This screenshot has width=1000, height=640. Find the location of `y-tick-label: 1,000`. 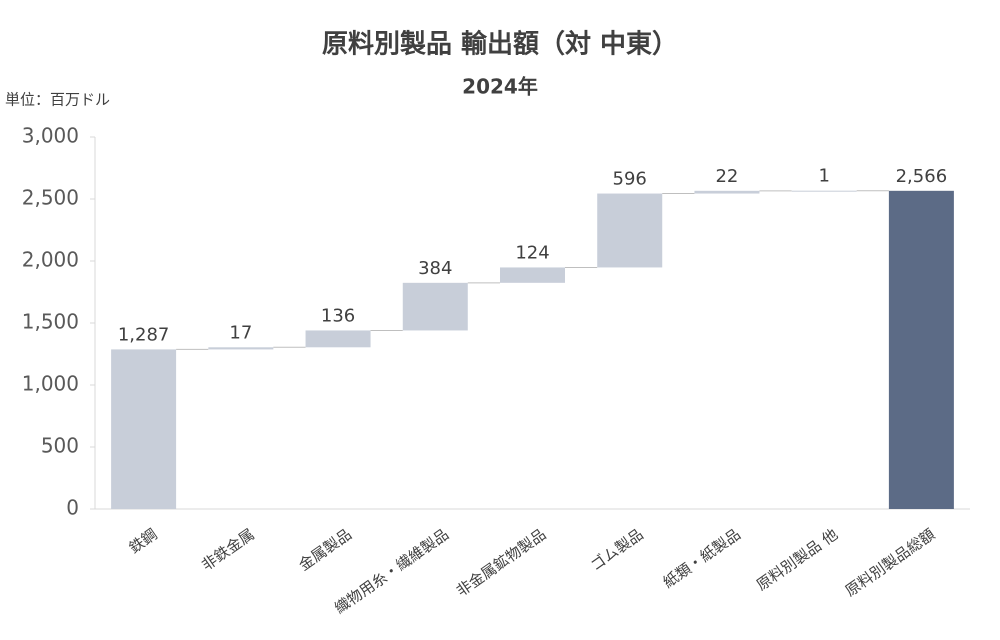

y-tick-label: 1,000 is located at coordinates (50, 384).